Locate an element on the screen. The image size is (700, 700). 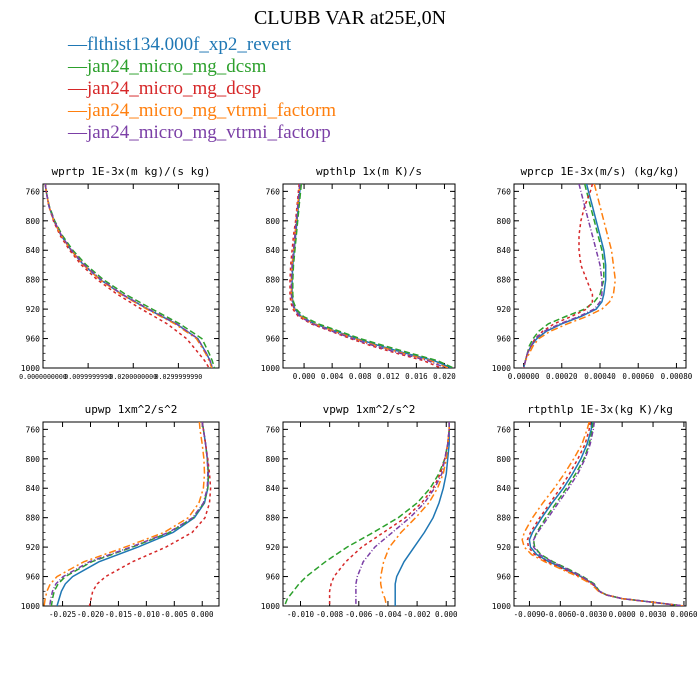
x-tick-label: -0.0060 is located at coordinates (561, 614).